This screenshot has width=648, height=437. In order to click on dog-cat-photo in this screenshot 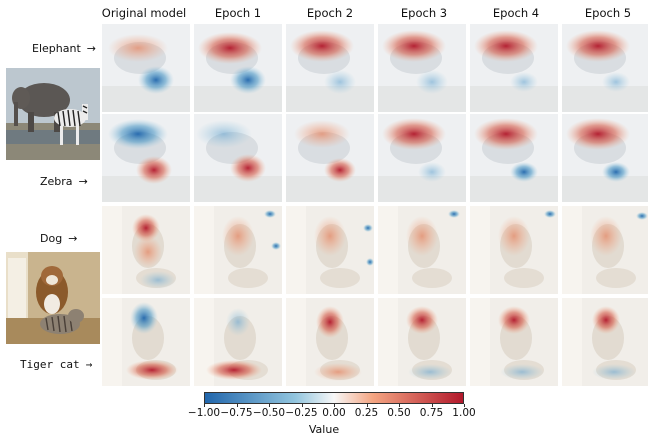, I will do `click(53, 298)`.